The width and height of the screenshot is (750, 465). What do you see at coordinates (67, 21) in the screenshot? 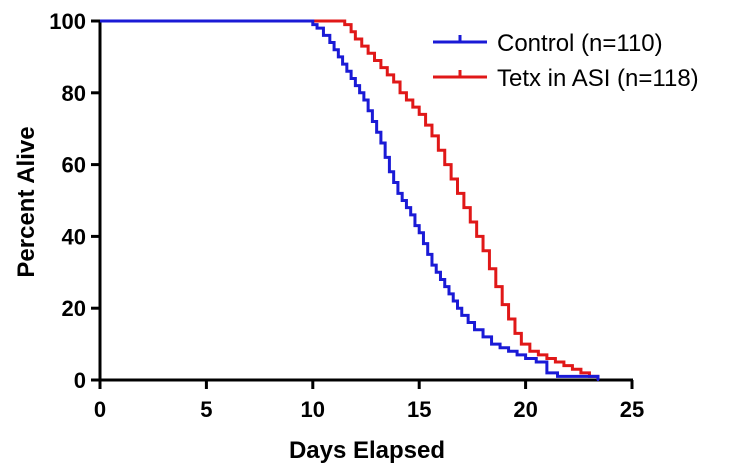
I see `y-tick-label: 100` at bounding box center [67, 21].